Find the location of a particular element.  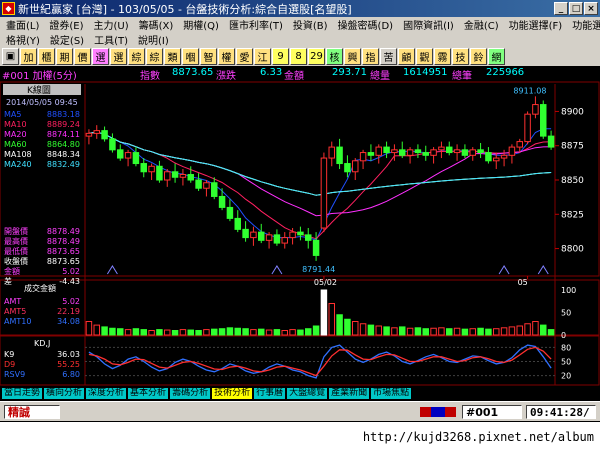

tab-1: 橫向分析 is located at coordinates (64, 393).